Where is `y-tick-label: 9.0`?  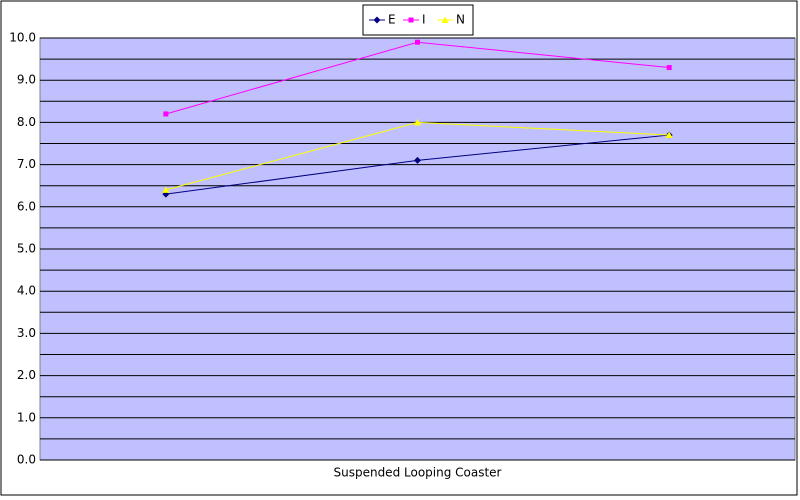 y-tick-label: 9.0 is located at coordinates (26, 80).